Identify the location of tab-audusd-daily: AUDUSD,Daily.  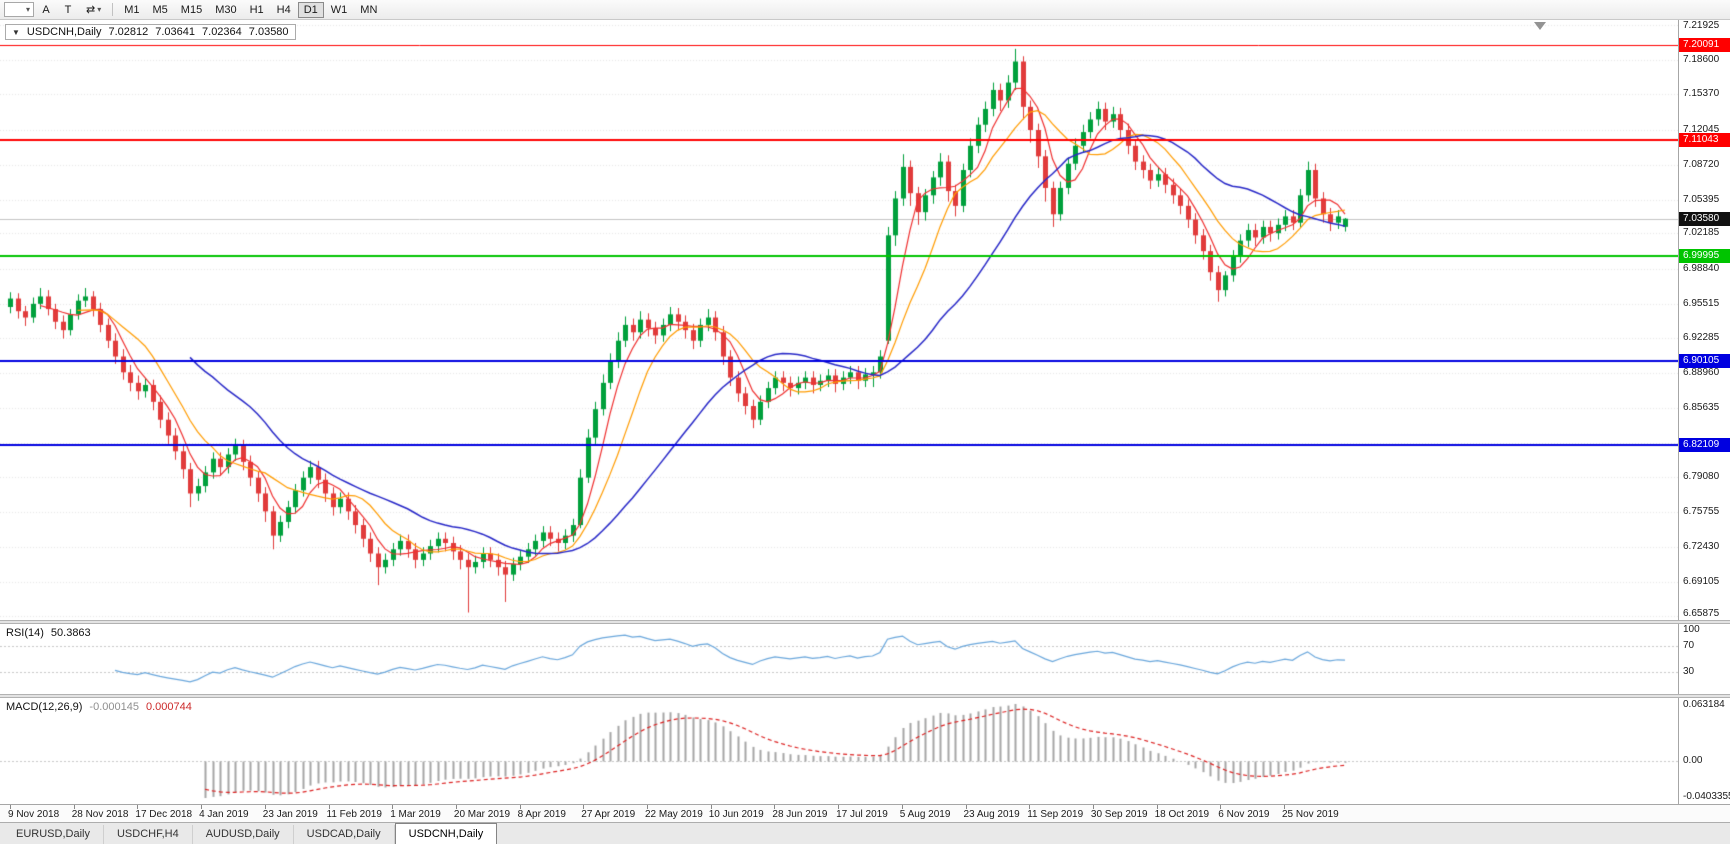
(243, 834).